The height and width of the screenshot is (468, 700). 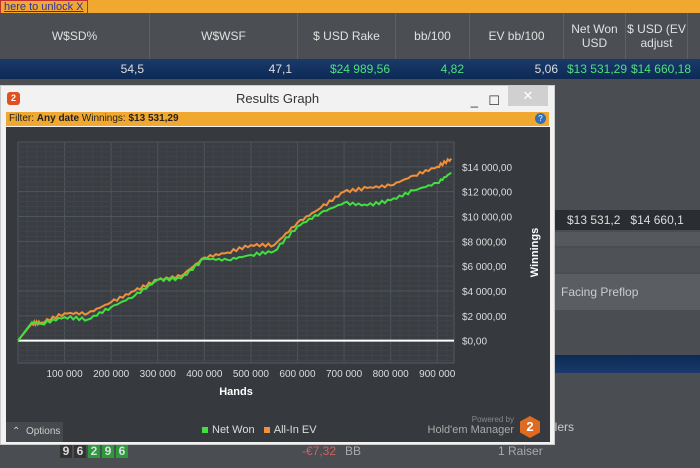 I want to click on cell: $14 660,1, so click(x=657, y=220).